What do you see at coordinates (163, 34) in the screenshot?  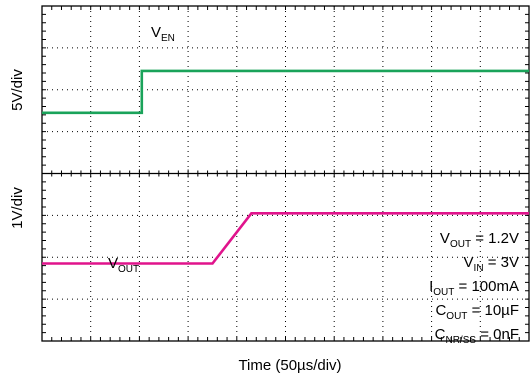 I see `series-label-ven: VEN` at bounding box center [163, 34].